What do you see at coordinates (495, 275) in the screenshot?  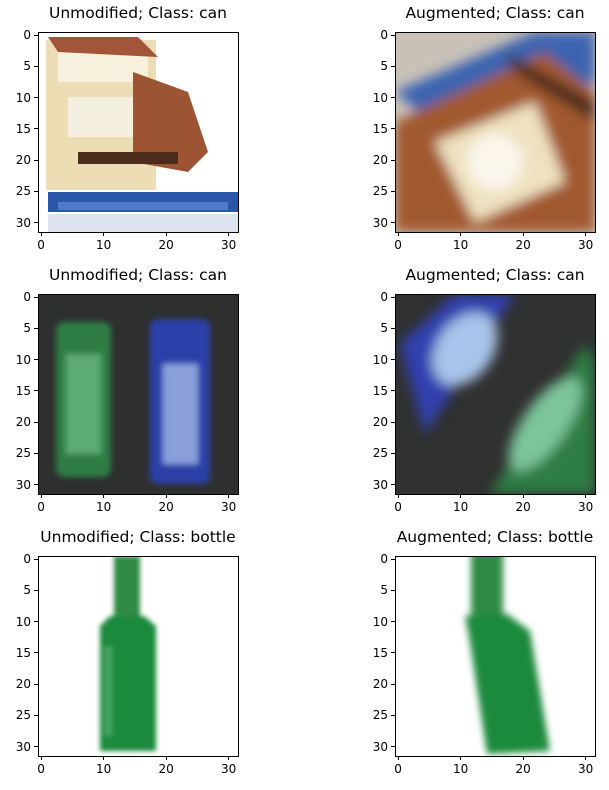 I see `panel-title: Augmented; Class: can` at bounding box center [495, 275].